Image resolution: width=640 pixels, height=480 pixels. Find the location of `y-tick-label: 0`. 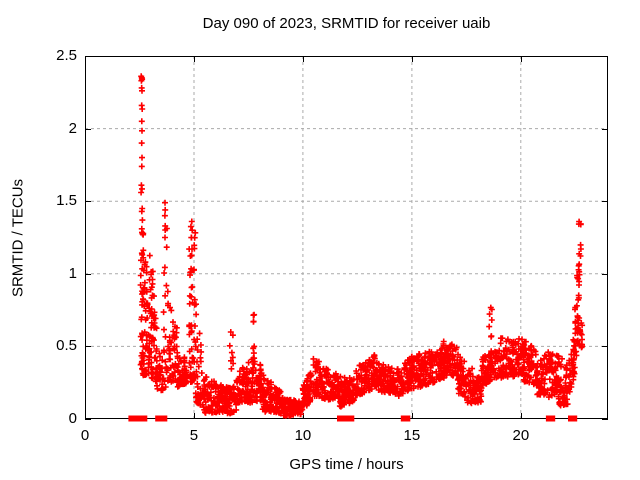

y-tick-label: 0 is located at coordinates (72, 418).